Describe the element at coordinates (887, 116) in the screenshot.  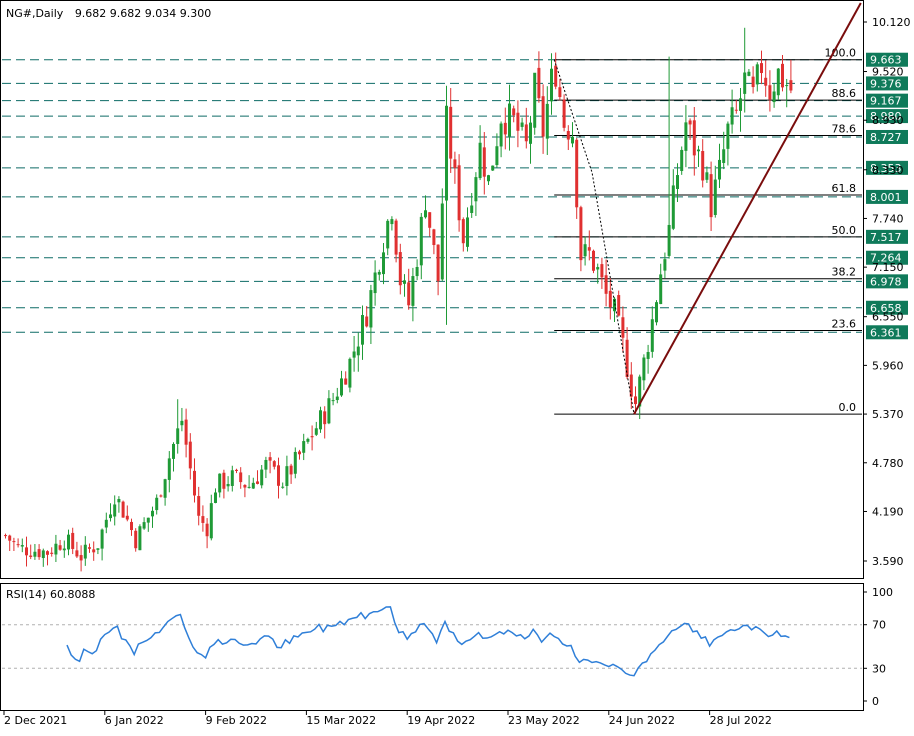
I see `level-label: 8.980` at that location.